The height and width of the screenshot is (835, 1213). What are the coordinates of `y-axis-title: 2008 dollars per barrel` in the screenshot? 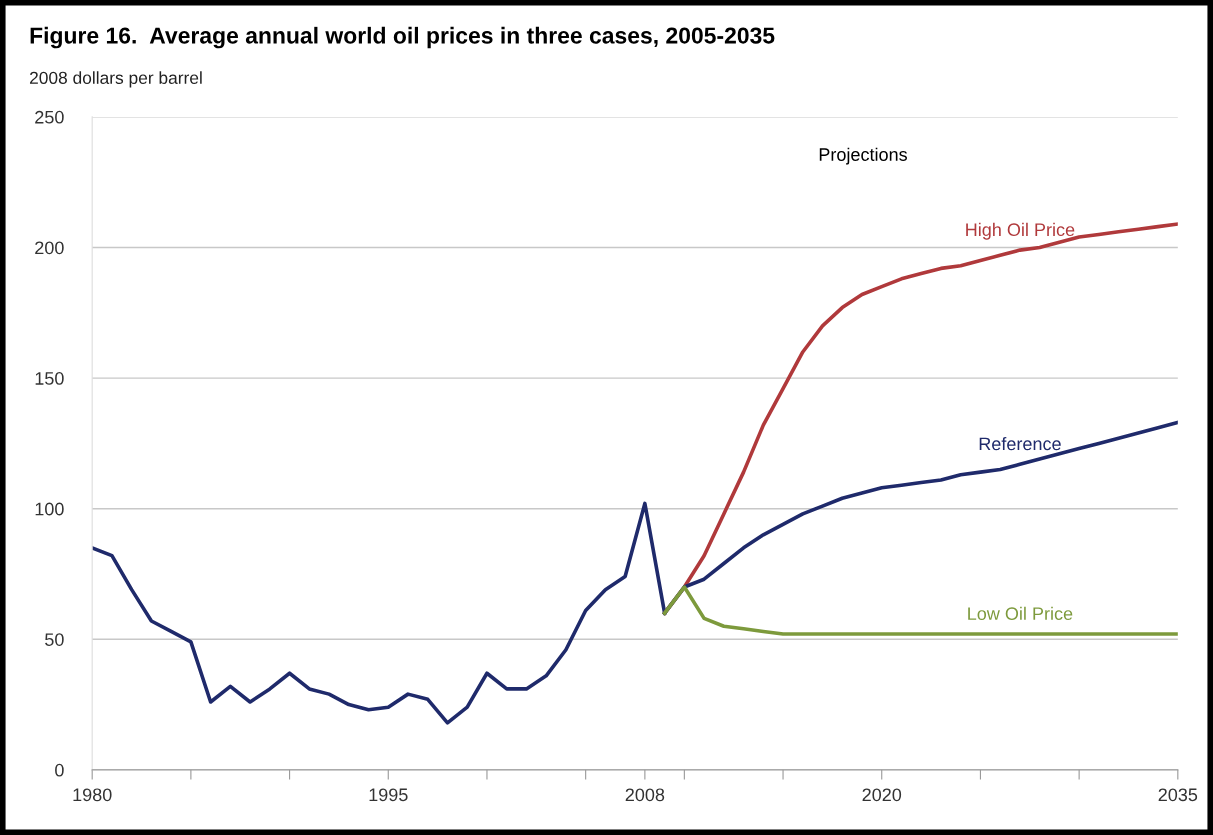 It's located at (115, 79).